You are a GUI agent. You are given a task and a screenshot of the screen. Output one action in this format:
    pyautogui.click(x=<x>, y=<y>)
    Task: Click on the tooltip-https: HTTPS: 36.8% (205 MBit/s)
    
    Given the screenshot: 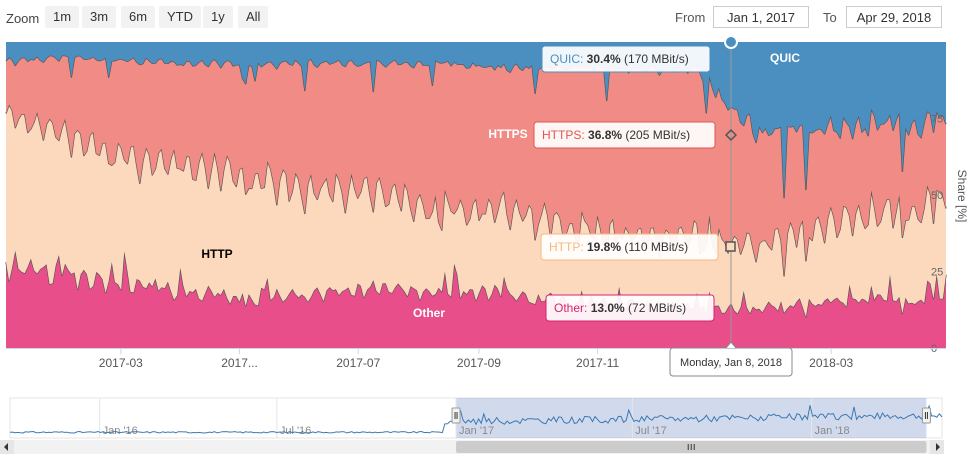 What is the action you would take?
    pyautogui.click(x=624, y=135)
    